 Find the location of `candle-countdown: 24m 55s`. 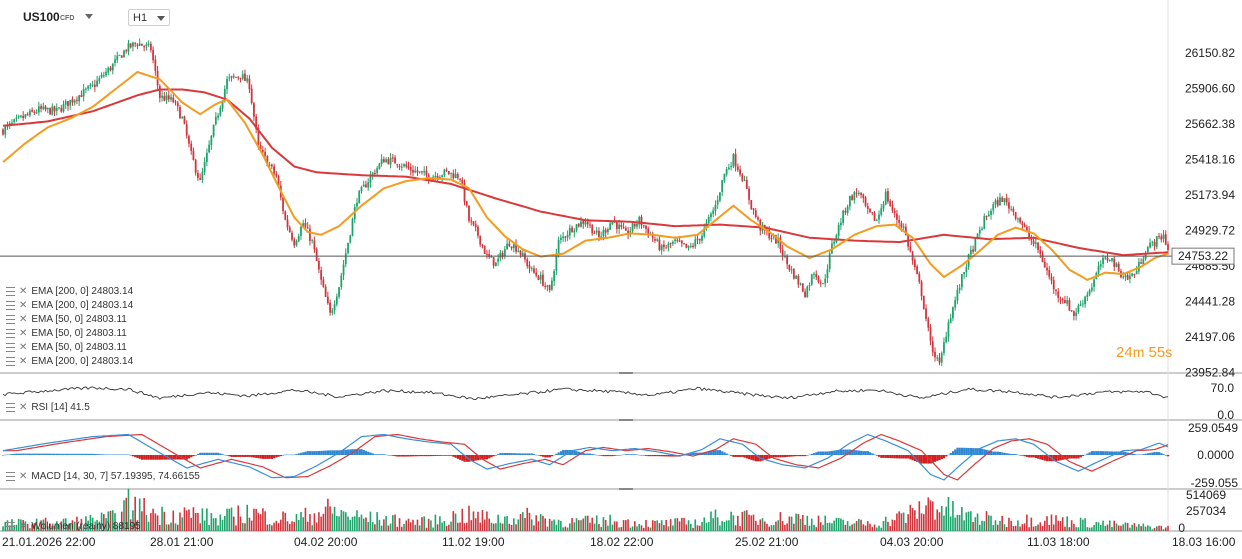

candle-countdown: 24m 55s is located at coordinates (1144, 352).